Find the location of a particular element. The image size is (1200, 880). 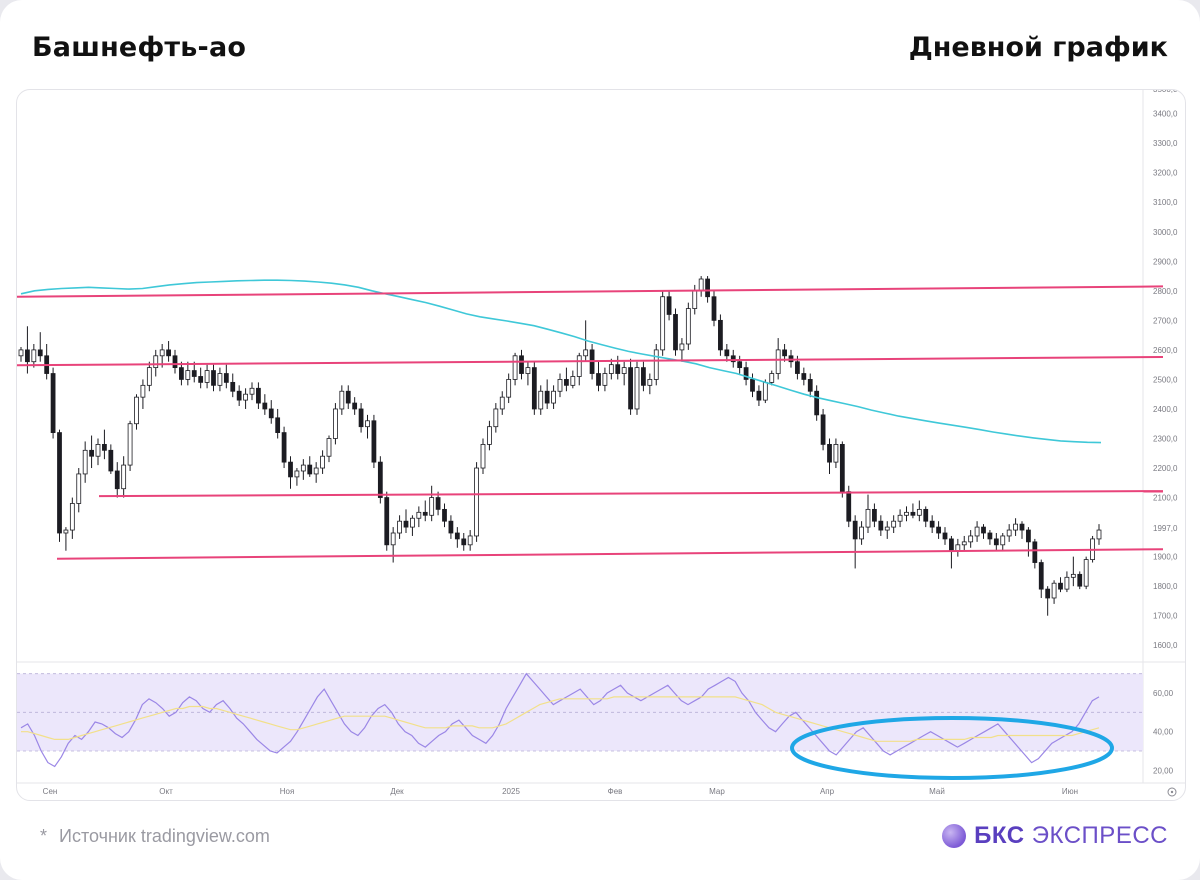

price-tick-label: 2100,0 is located at coordinates (1165, 498).